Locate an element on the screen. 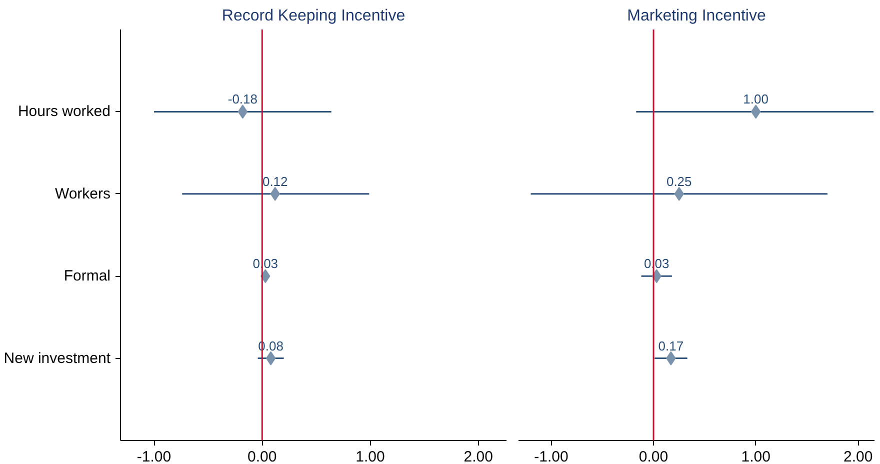 Image resolution: width=880 pixels, height=464 pixels. data-label: -0.18 is located at coordinates (243, 99).